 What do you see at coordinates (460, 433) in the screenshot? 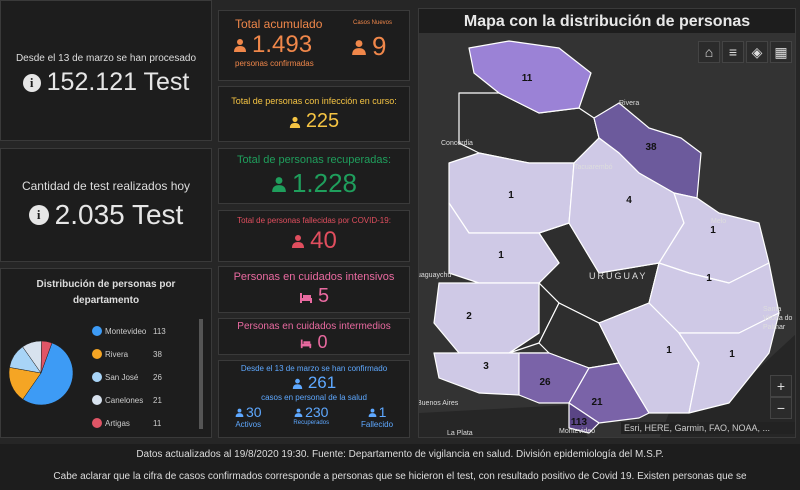
I see `place-name: La Plata` at bounding box center [460, 433].